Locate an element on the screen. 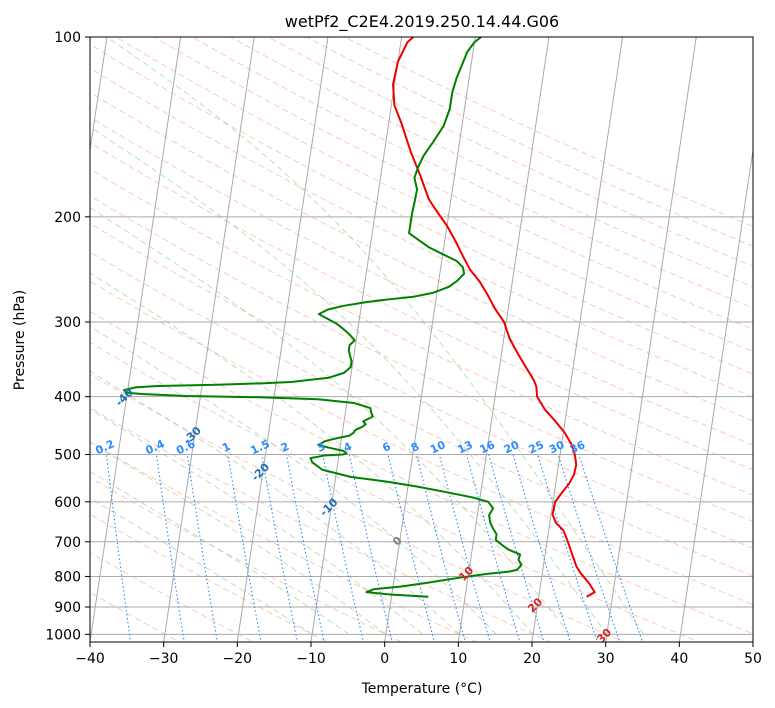  x-tick-label: −20 is located at coordinates (238, 659).